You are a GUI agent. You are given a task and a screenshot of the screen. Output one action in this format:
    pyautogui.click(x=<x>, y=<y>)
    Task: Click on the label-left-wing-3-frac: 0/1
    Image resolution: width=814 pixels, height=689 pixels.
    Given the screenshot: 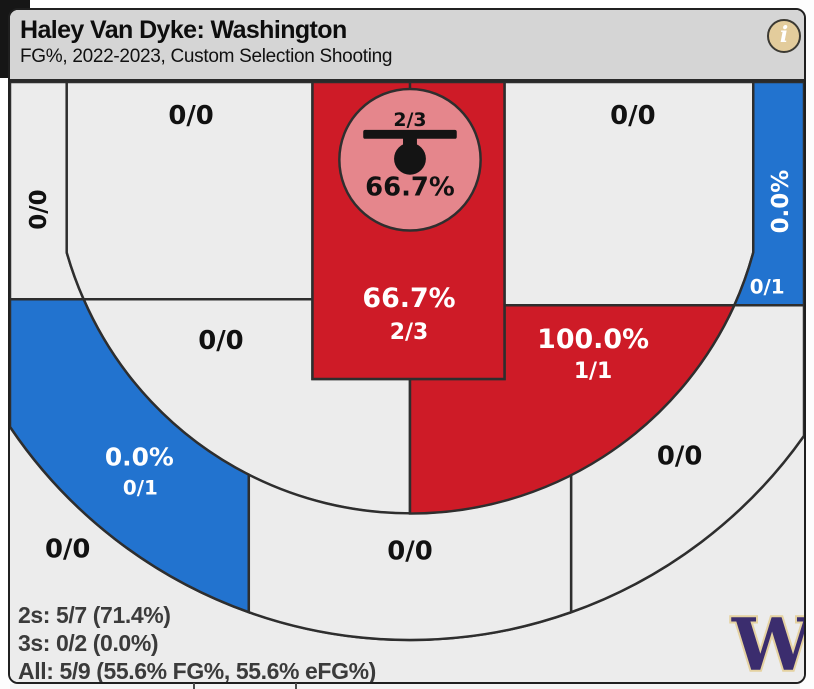 What is the action you would take?
    pyautogui.click(x=140, y=488)
    